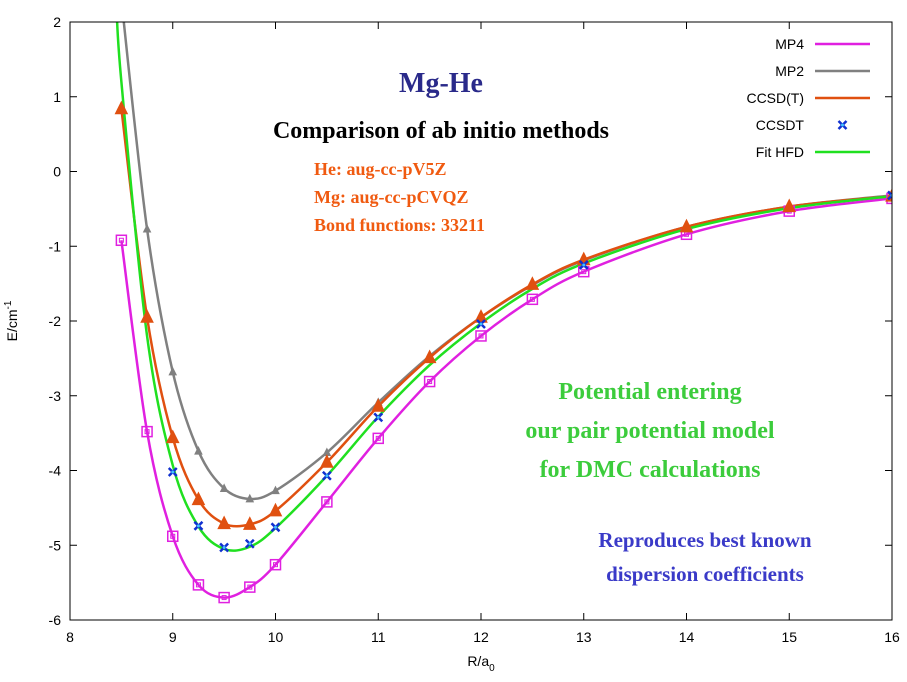 The width and height of the screenshot is (907, 682). I want to click on legend-label-ccsdt: CCSDT, so click(780, 125).